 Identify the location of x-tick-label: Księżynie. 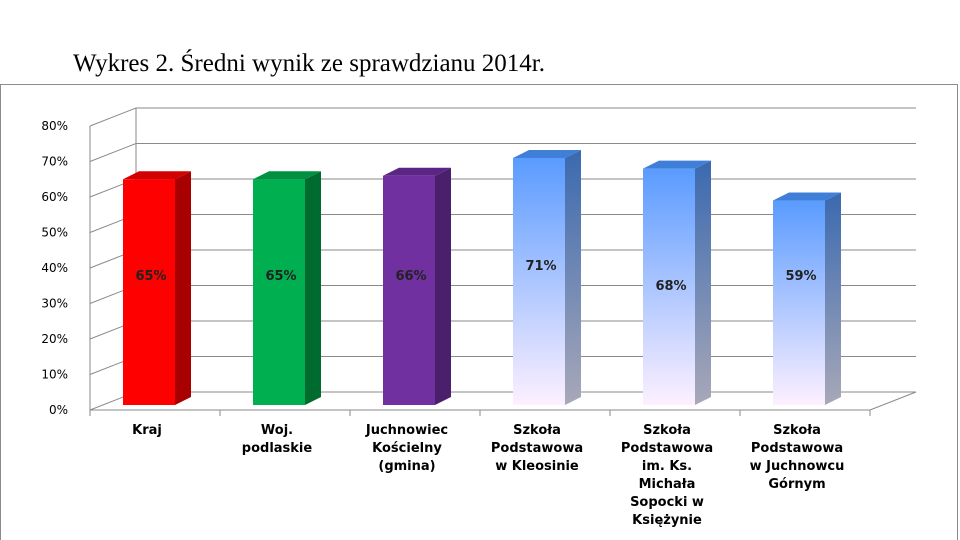
(667, 520).